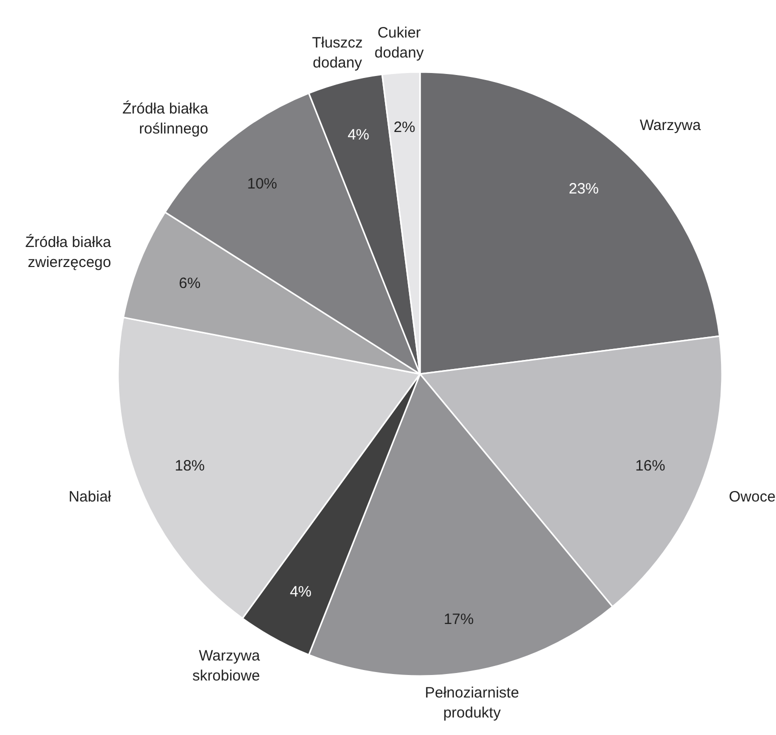  What do you see at coordinates (583, 189) in the screenshot?
I see `data-label: 23%` at bounding box center [583, 189].